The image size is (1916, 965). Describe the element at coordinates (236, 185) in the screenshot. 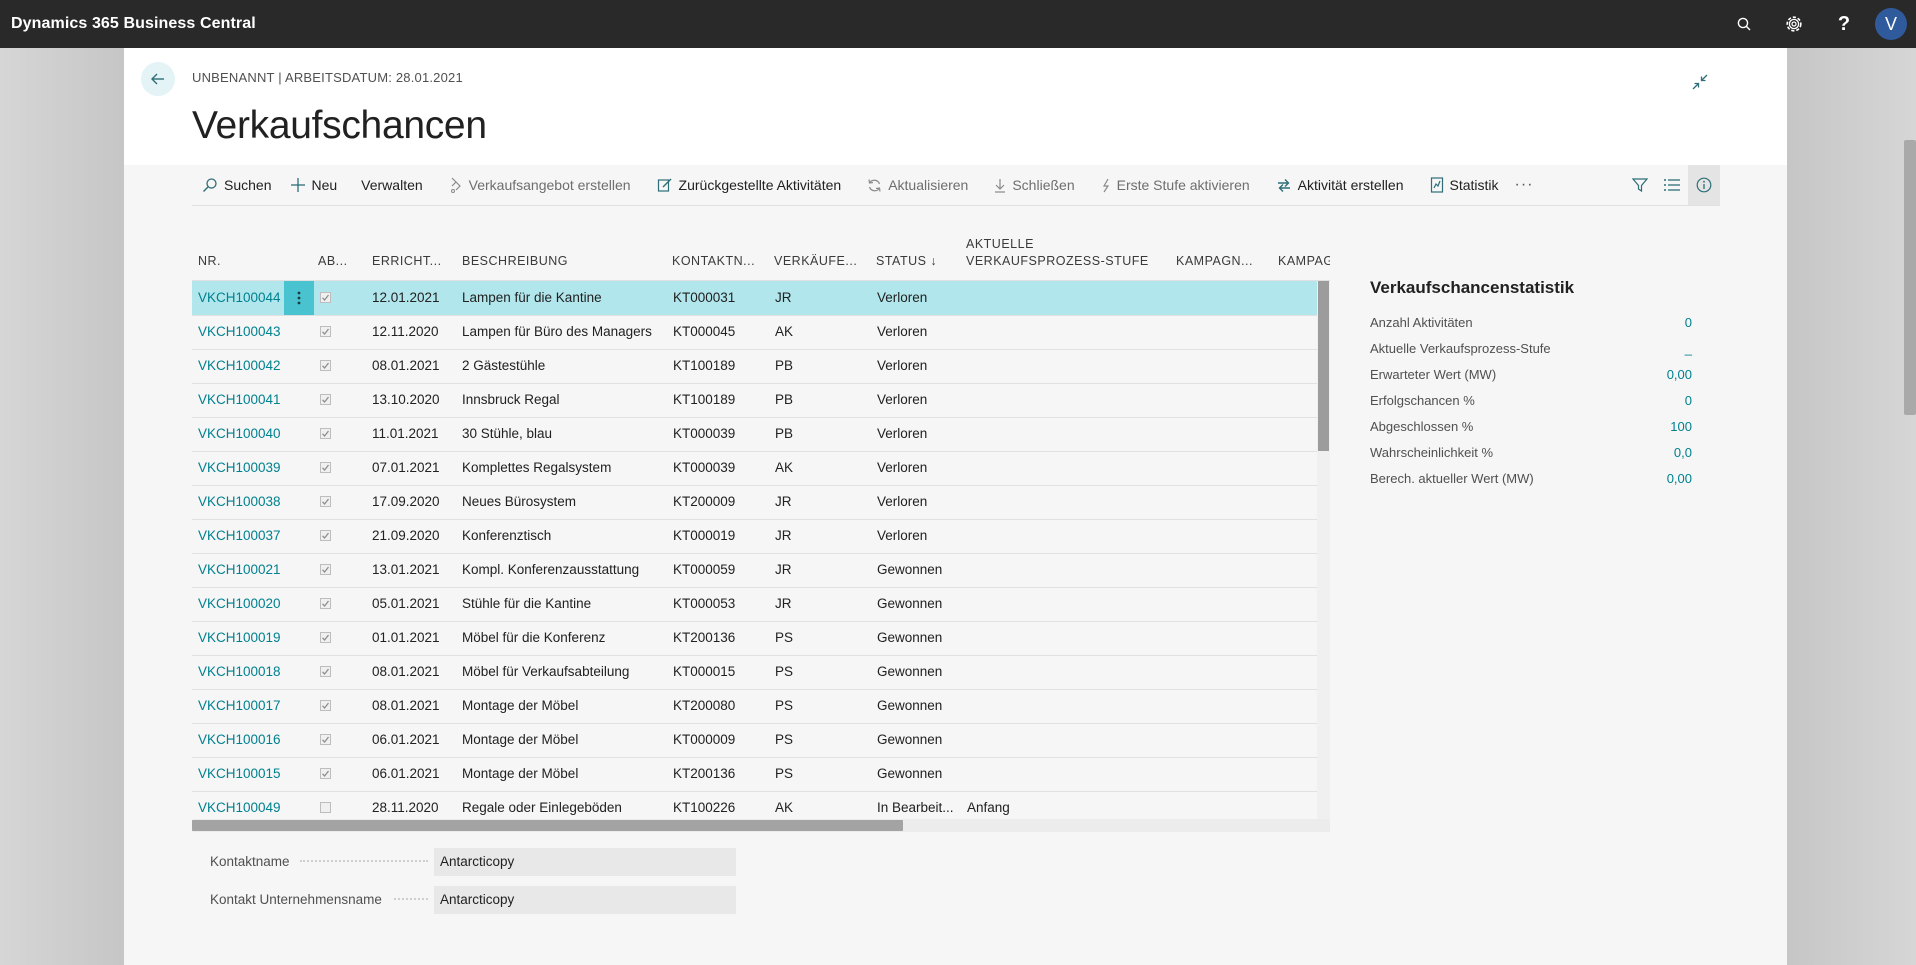

I see `search-action: Suchen` at that location.